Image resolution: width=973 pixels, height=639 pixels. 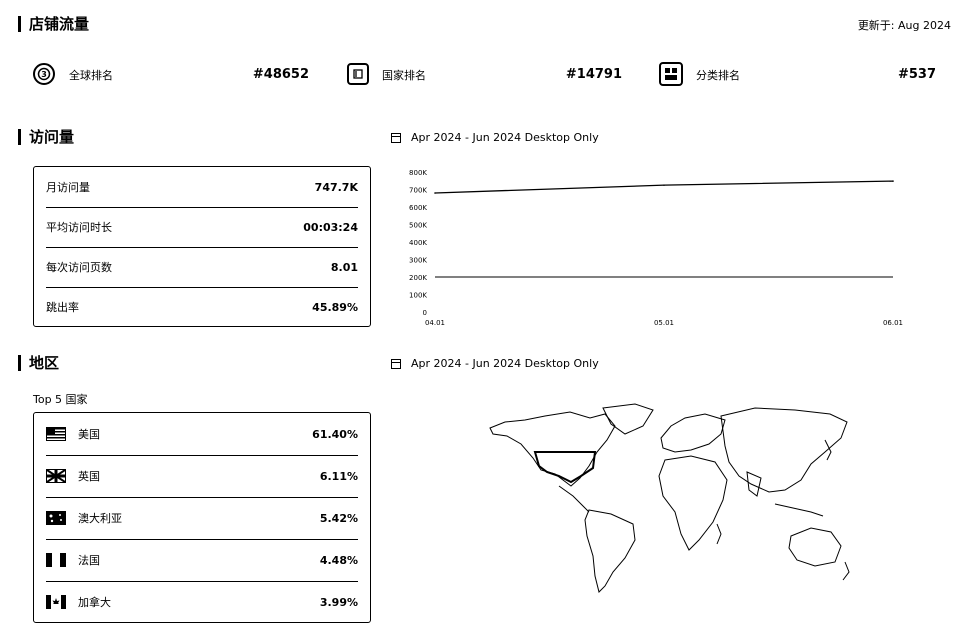 What do you see at coordinates (338, 560) in the screenshot?
I see `country-share: 4.48%` at bounding box center [338, 560].